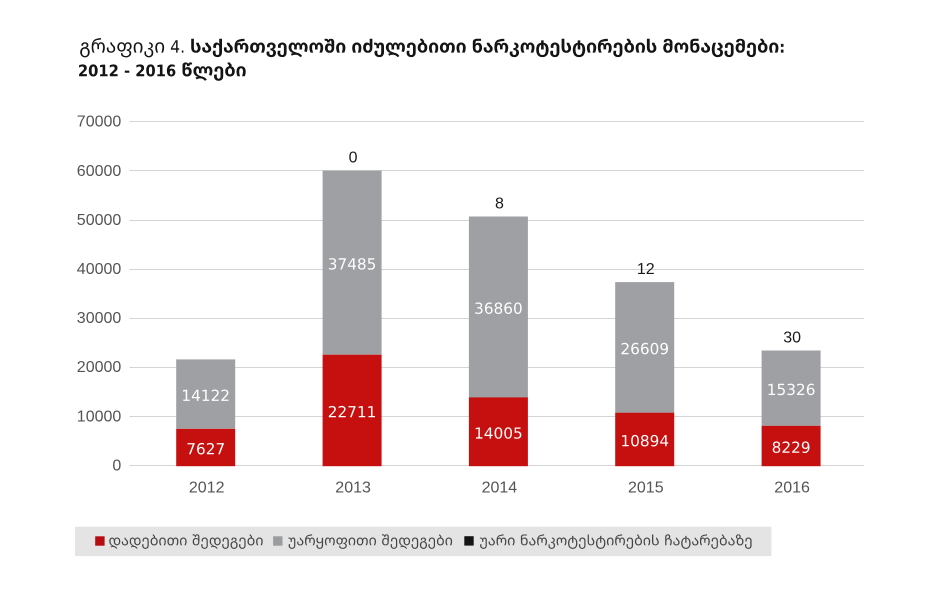  Describe the element at coordinates (99, 367) in the screenshot. I see `svg-text: 20000` at that location.